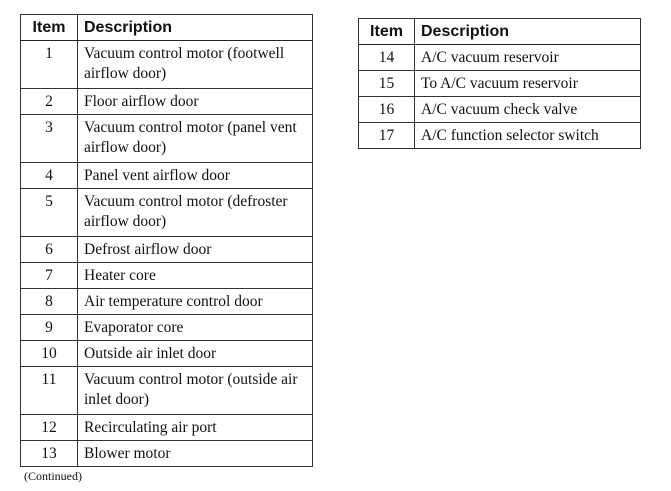 The width and height of the screenshot is (671, 491). I want to click on table-row: 15 To A/C vacuum reservoir, so click(499, 83).